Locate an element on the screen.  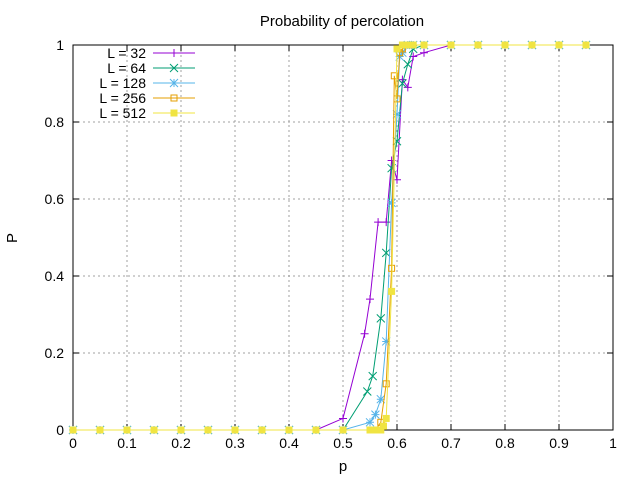
y-tick-label: 1 is located at coordinates (60, 45).